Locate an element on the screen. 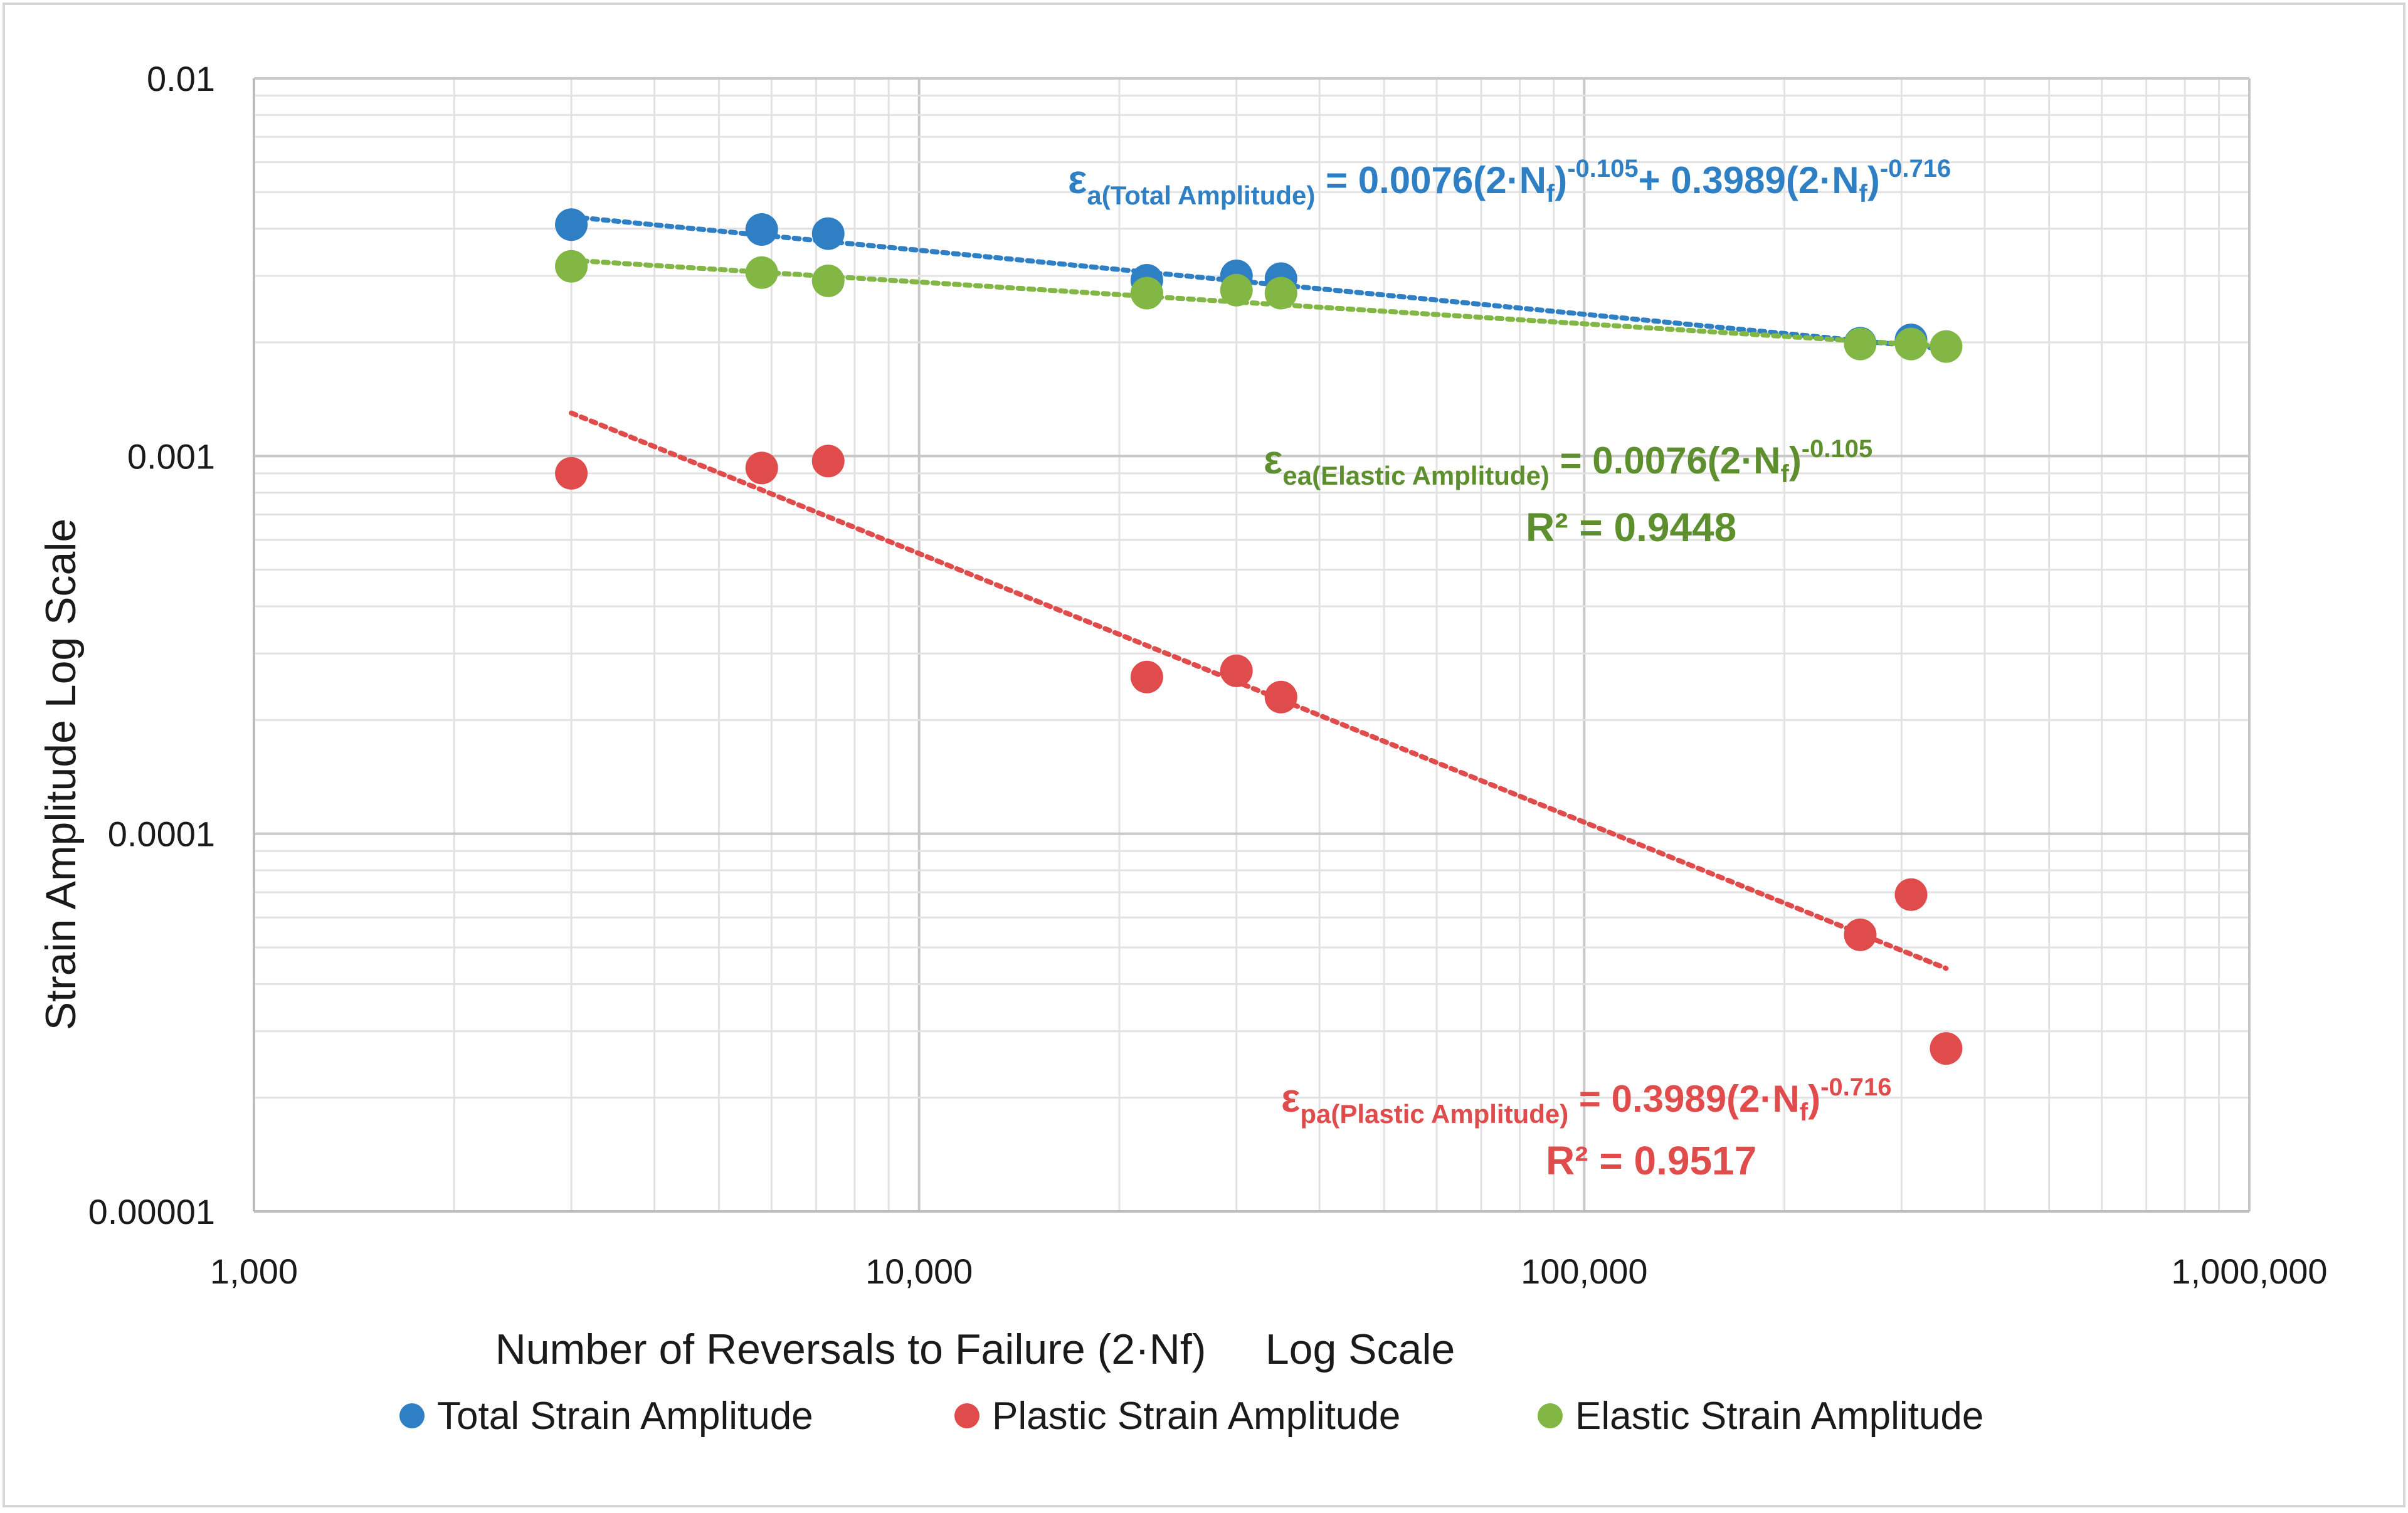  elastic-eq-sub: ea(Elastic Amplitude) is located at coordinates (1416, 476).